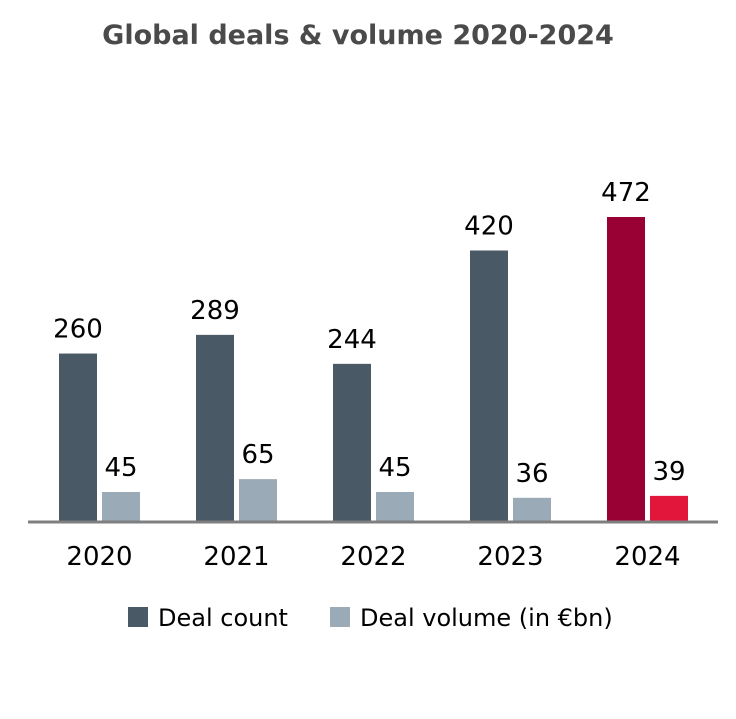 The height and width of the screenshot is (719, 736). I want to click on data-label-deal-count-2024: 472, so click(626, 193).